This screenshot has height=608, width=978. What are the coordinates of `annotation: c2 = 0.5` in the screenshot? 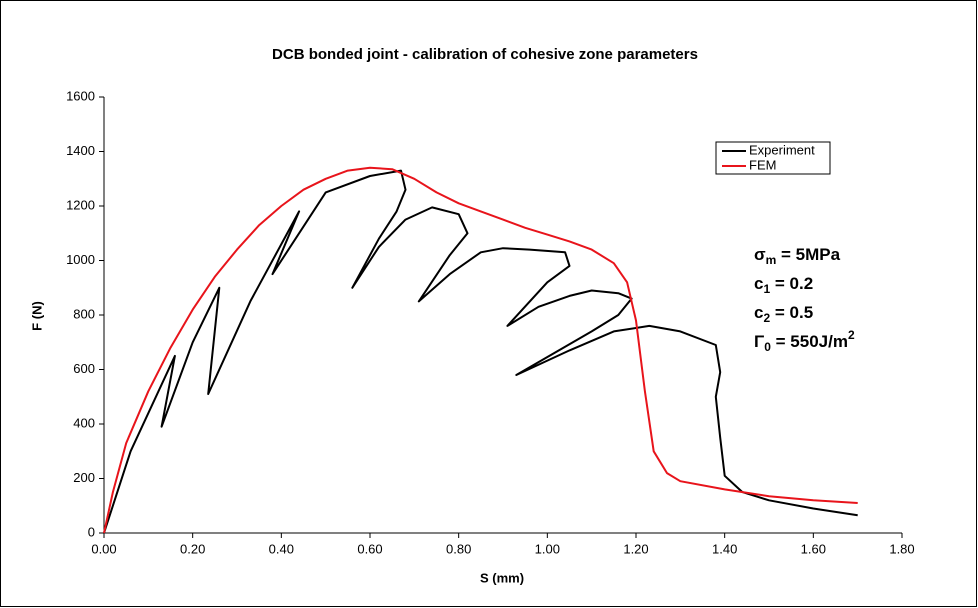 It's located at (783, 314).